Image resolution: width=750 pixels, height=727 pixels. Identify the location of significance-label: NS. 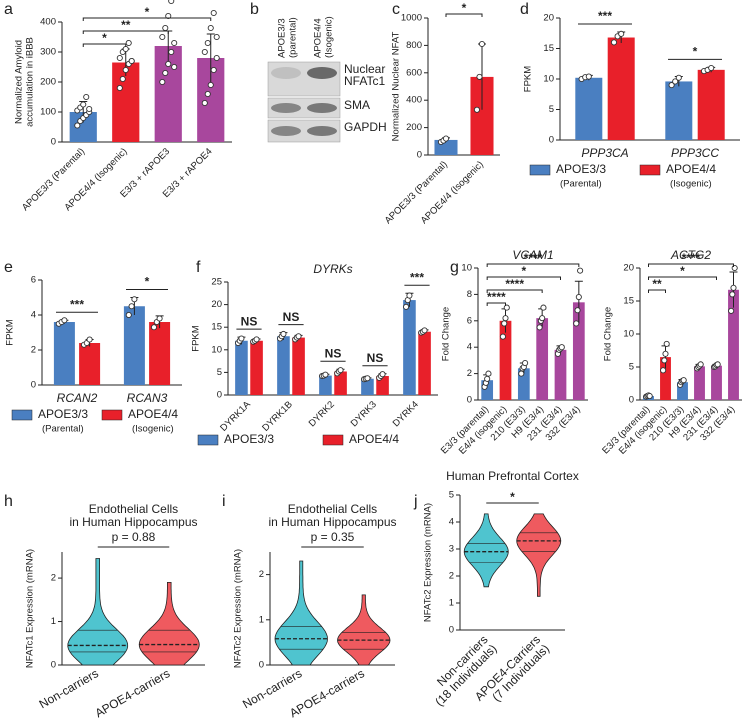
(333, 353).